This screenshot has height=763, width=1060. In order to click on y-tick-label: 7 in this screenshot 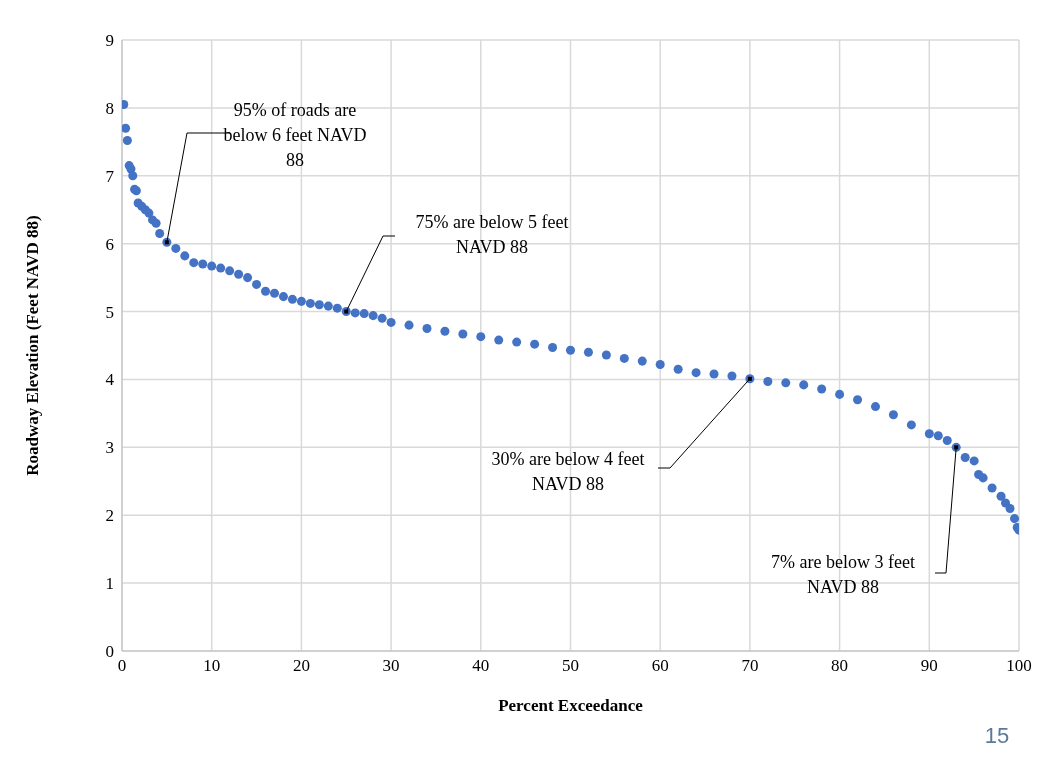, I will do `click(110, 176)`.